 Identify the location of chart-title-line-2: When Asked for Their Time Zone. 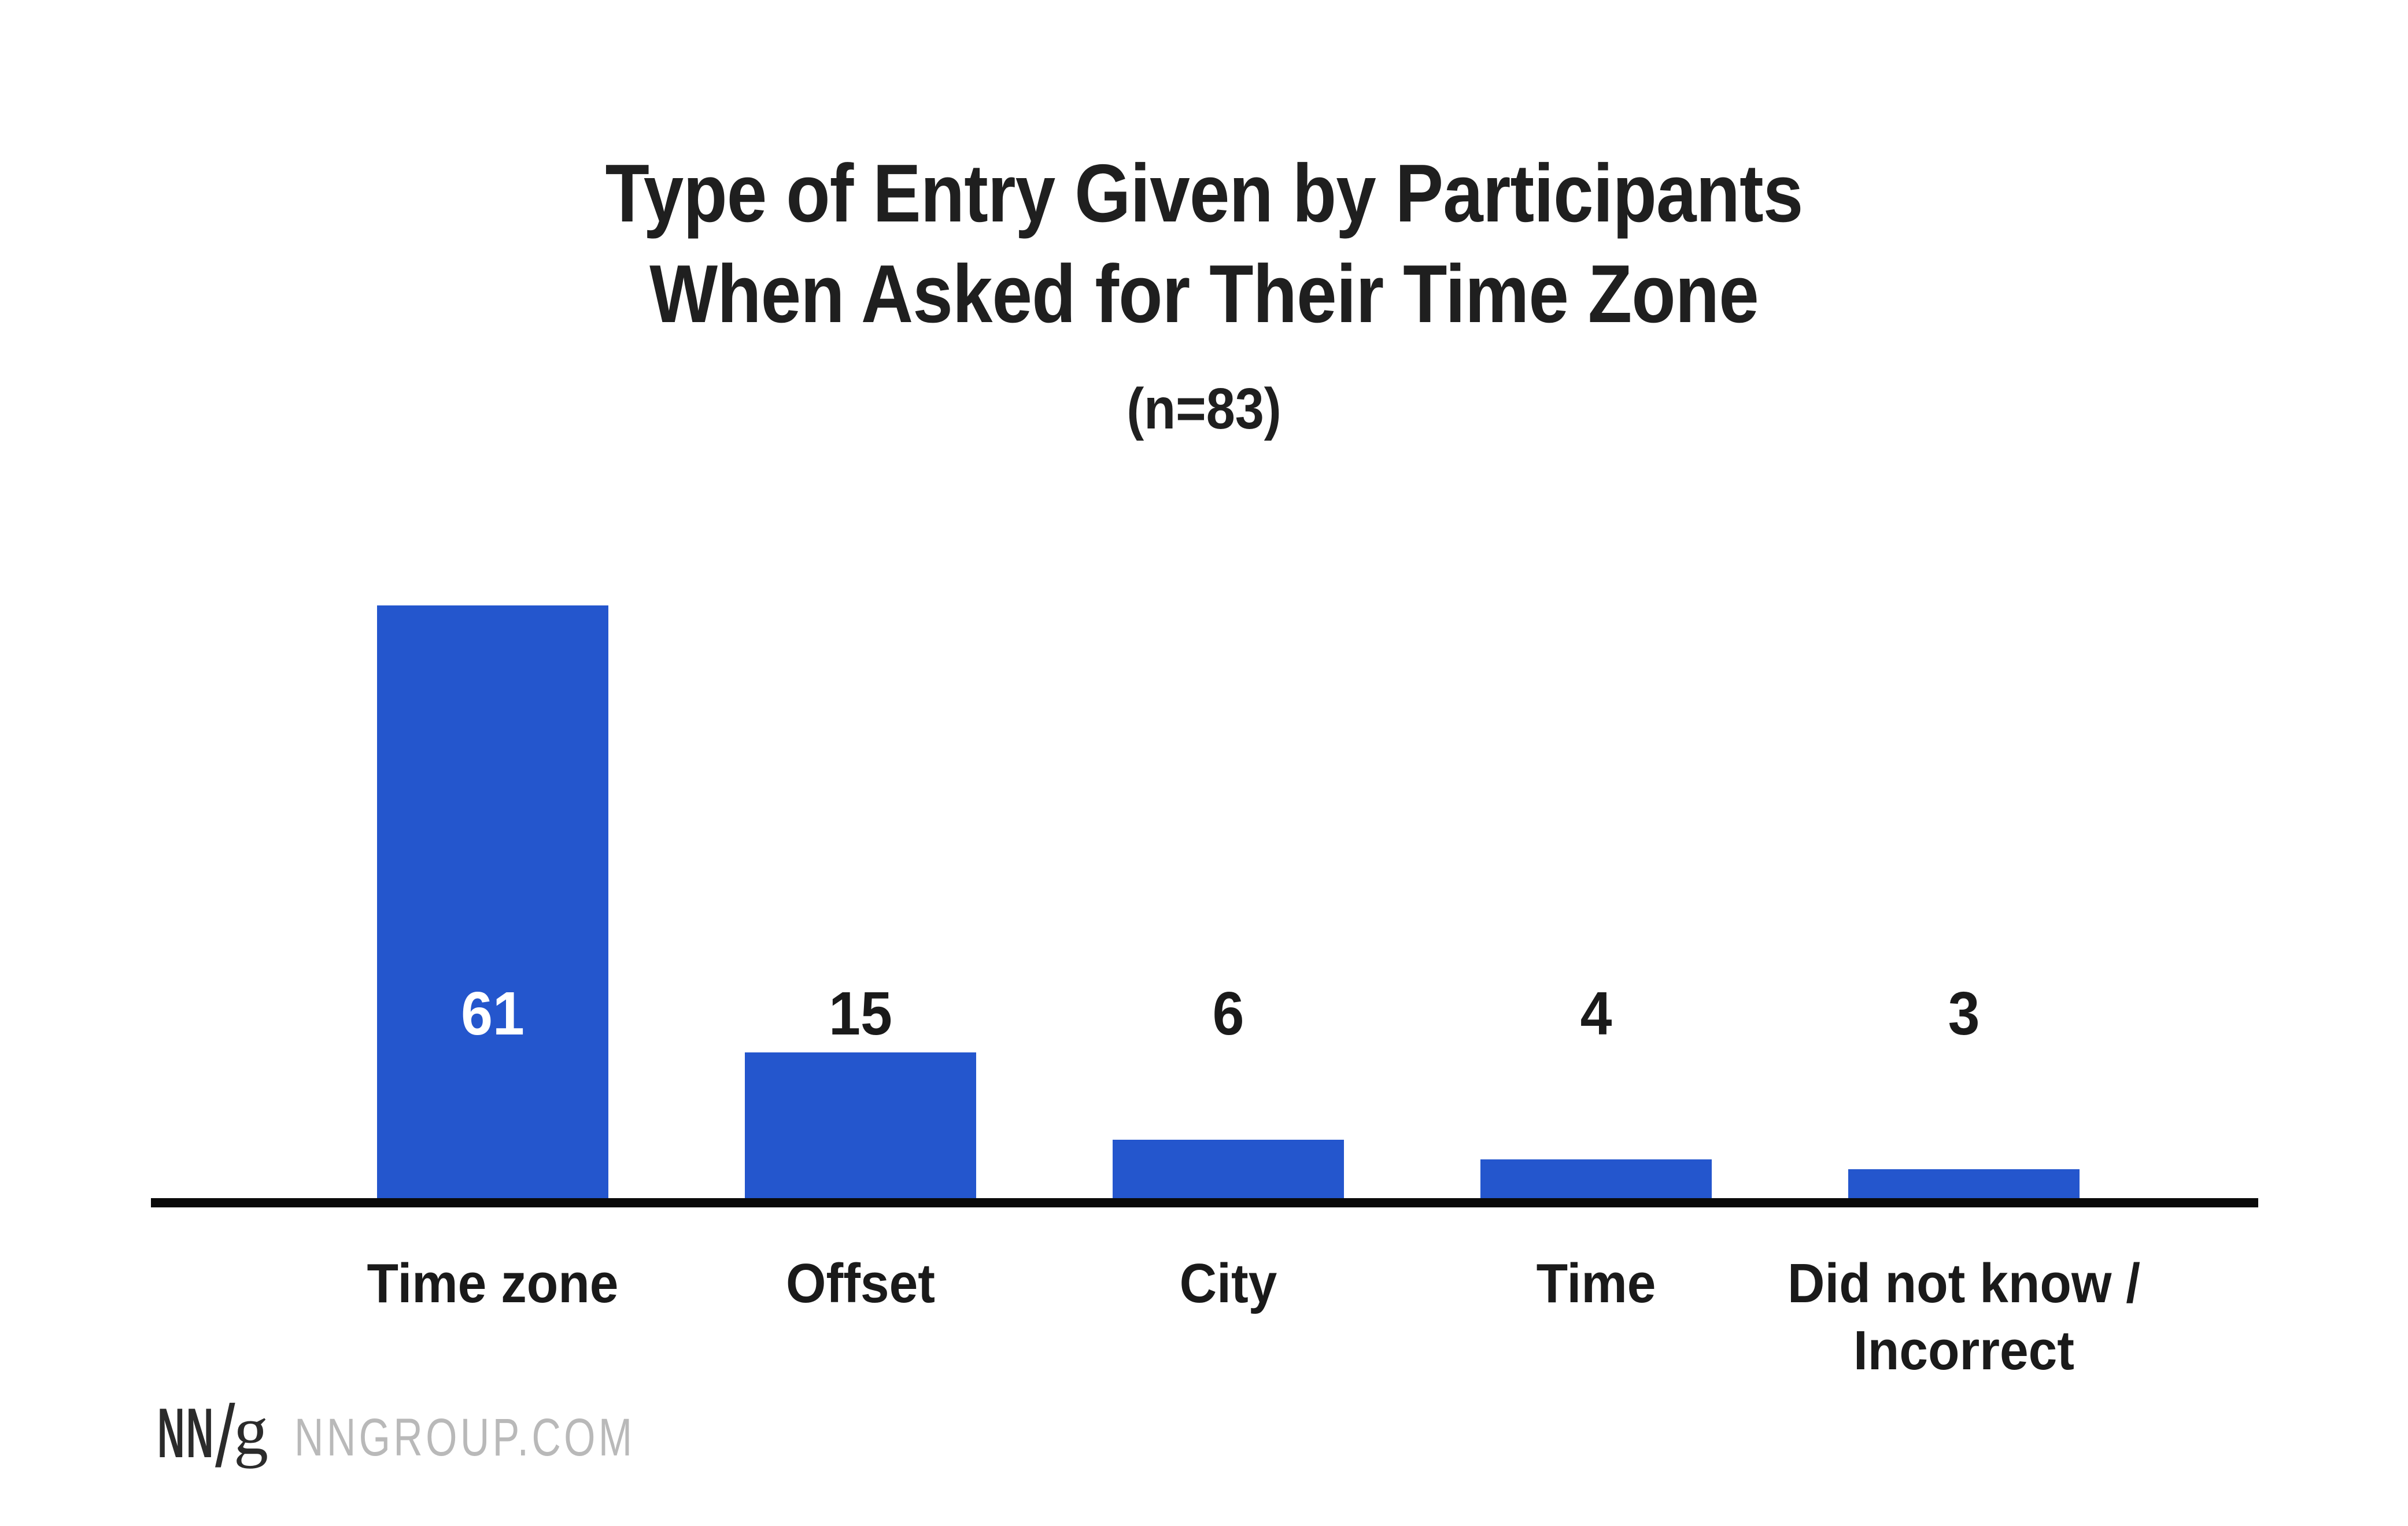
(1204, 294).